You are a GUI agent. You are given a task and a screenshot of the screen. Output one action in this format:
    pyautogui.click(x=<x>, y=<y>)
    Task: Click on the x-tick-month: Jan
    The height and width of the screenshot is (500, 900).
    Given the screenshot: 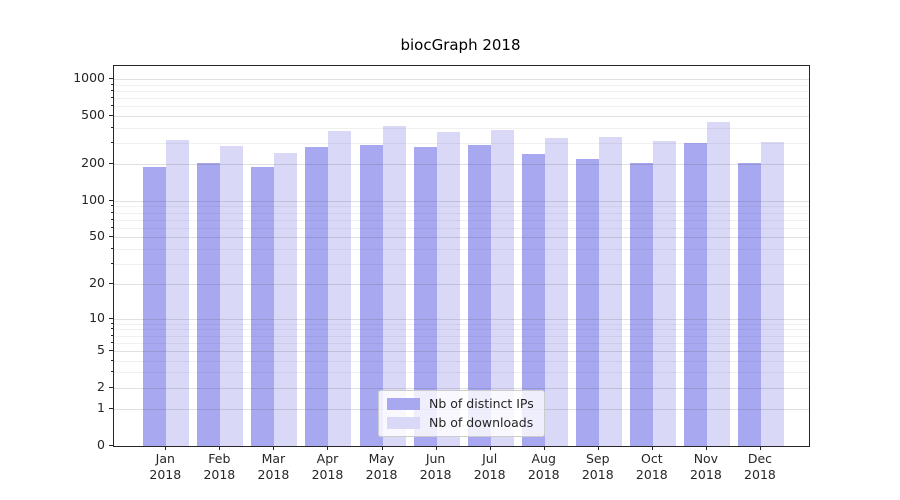 What is the action you would take?
    pyautogui.click(x=165, y=458)
    